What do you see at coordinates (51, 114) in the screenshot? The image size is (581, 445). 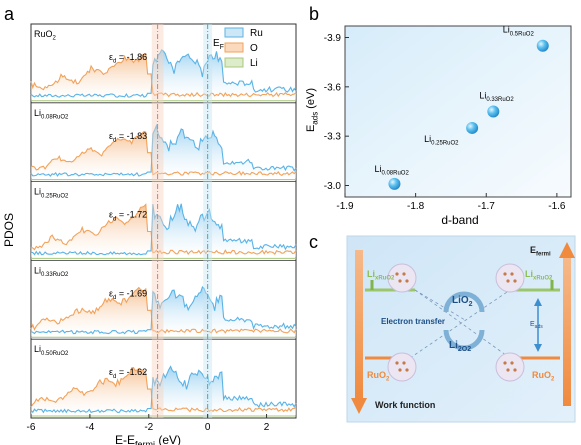 I see `subplot-label: Li0.08RuO​2​` at bounding box center [51, 114].